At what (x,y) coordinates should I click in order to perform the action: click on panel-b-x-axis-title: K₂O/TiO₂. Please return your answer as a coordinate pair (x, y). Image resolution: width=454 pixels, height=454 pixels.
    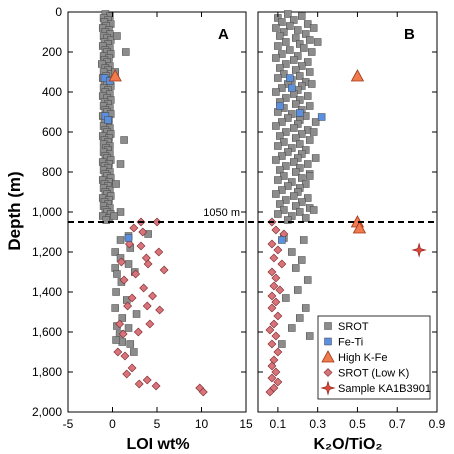
    Looking at the image, I should click on (347, 444).